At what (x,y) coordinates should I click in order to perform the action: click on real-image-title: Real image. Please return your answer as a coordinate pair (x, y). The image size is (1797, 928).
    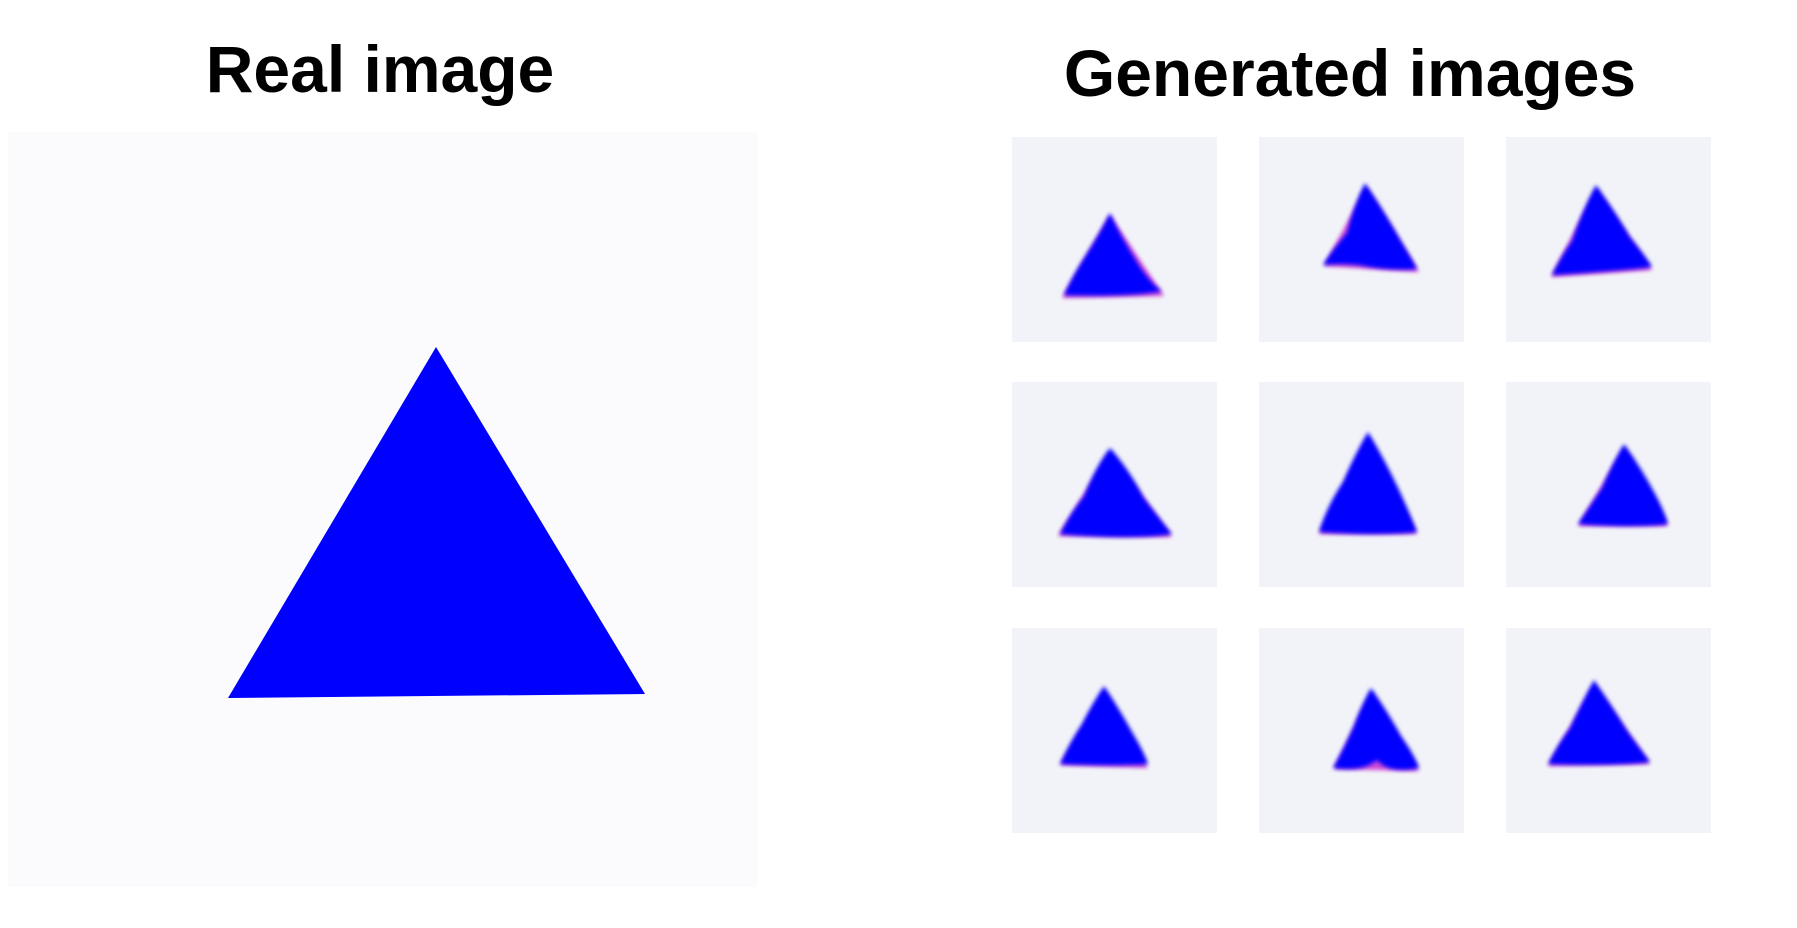
    Looking at the image, I should click on (380, 69).